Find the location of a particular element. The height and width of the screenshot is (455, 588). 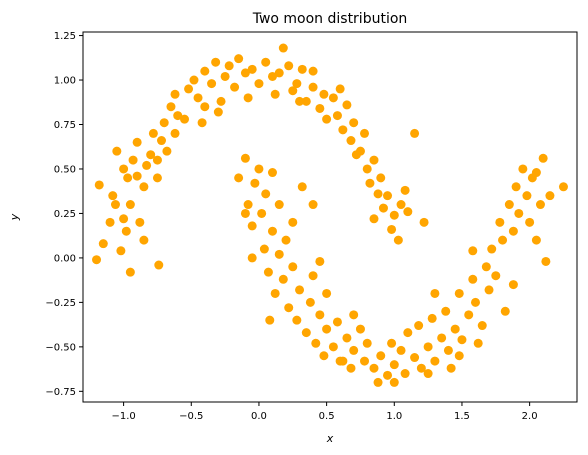

chart-title: Two moon distribution is located at coordinates (330, 19).